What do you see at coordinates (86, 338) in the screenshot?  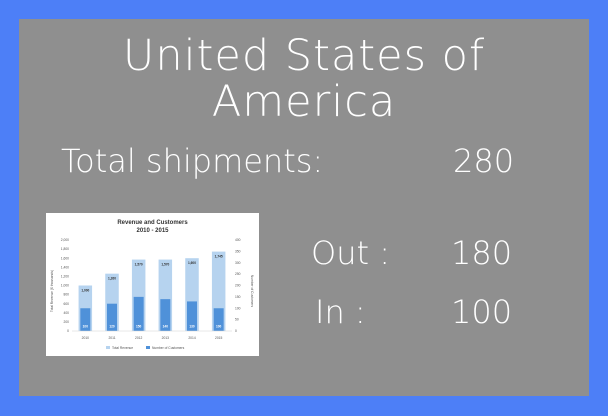 I see `x-tick-label: 2010` at bounding box center [86, 338].